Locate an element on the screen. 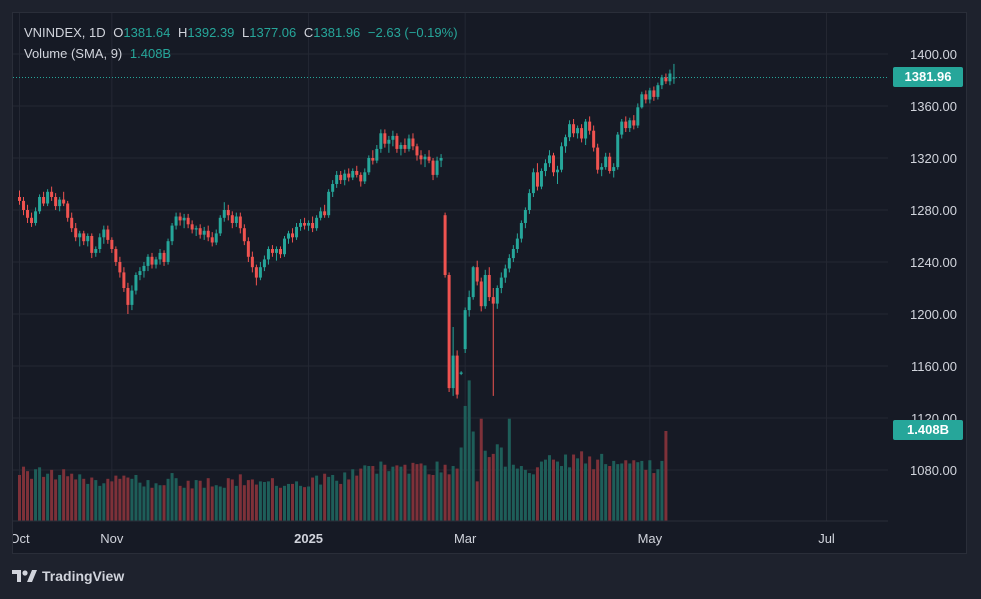 This screenshot has height=599, width=981. y-tick-label: 1200.00 is located at coordinates (933, 314).